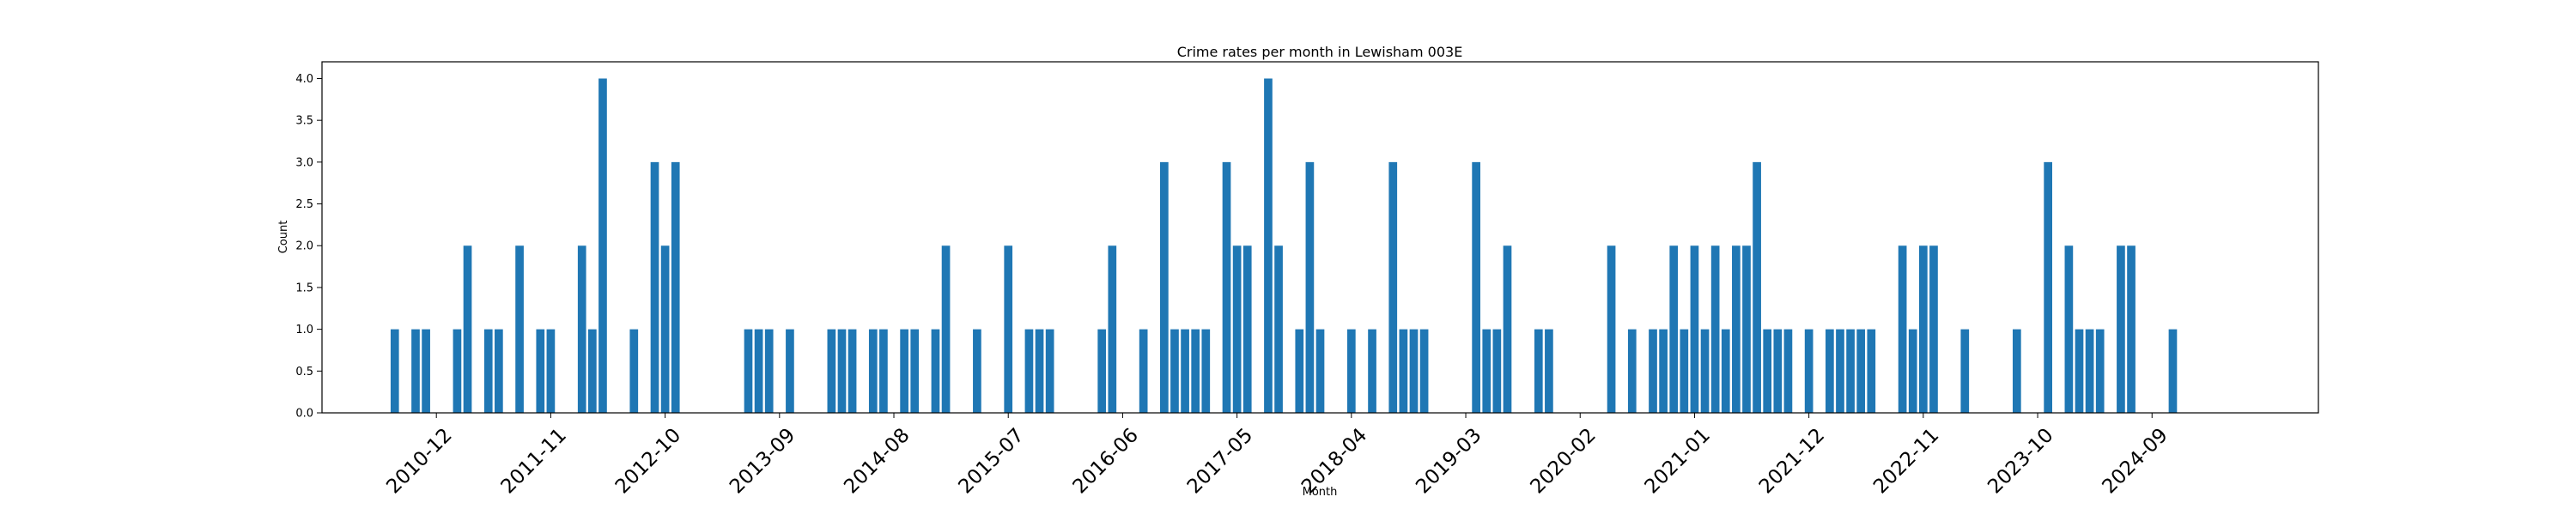 This screenshot has width=2576, height=515. I want to click on x-tick-label: 2024-09, so click(2135, 461).